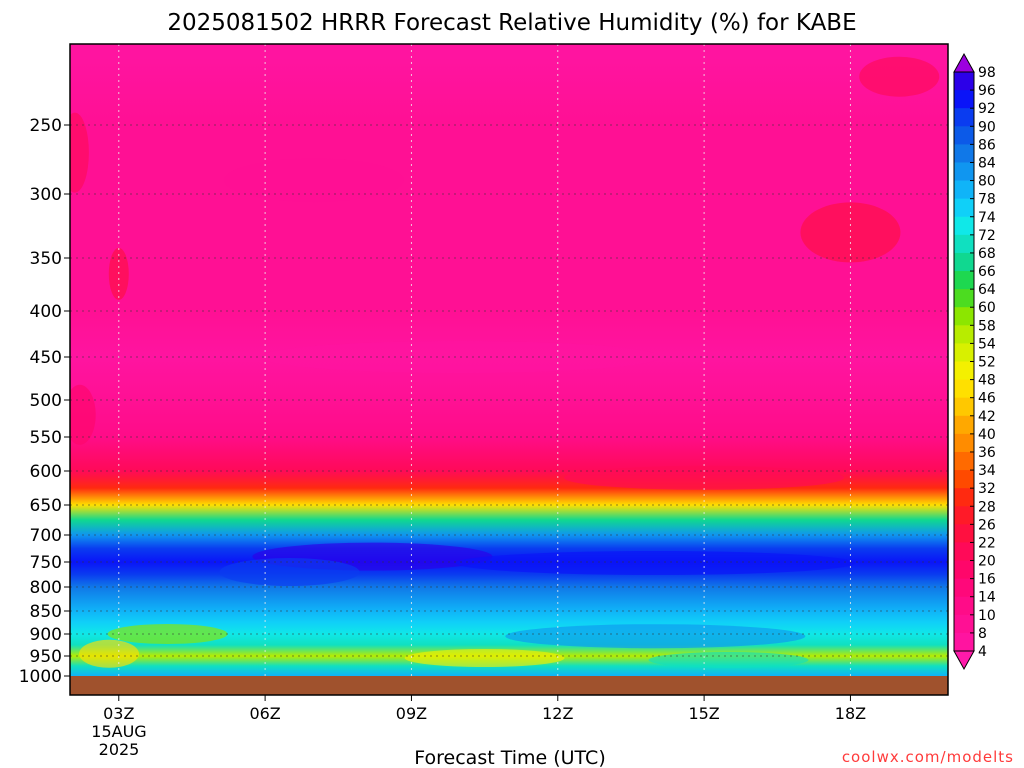 The height and width of the screenshot is (768, 1024). What do you see at coordinates (46, 635) in the screenshot?
I see `y-tick-label: 900` at bounding box center [46, 635].